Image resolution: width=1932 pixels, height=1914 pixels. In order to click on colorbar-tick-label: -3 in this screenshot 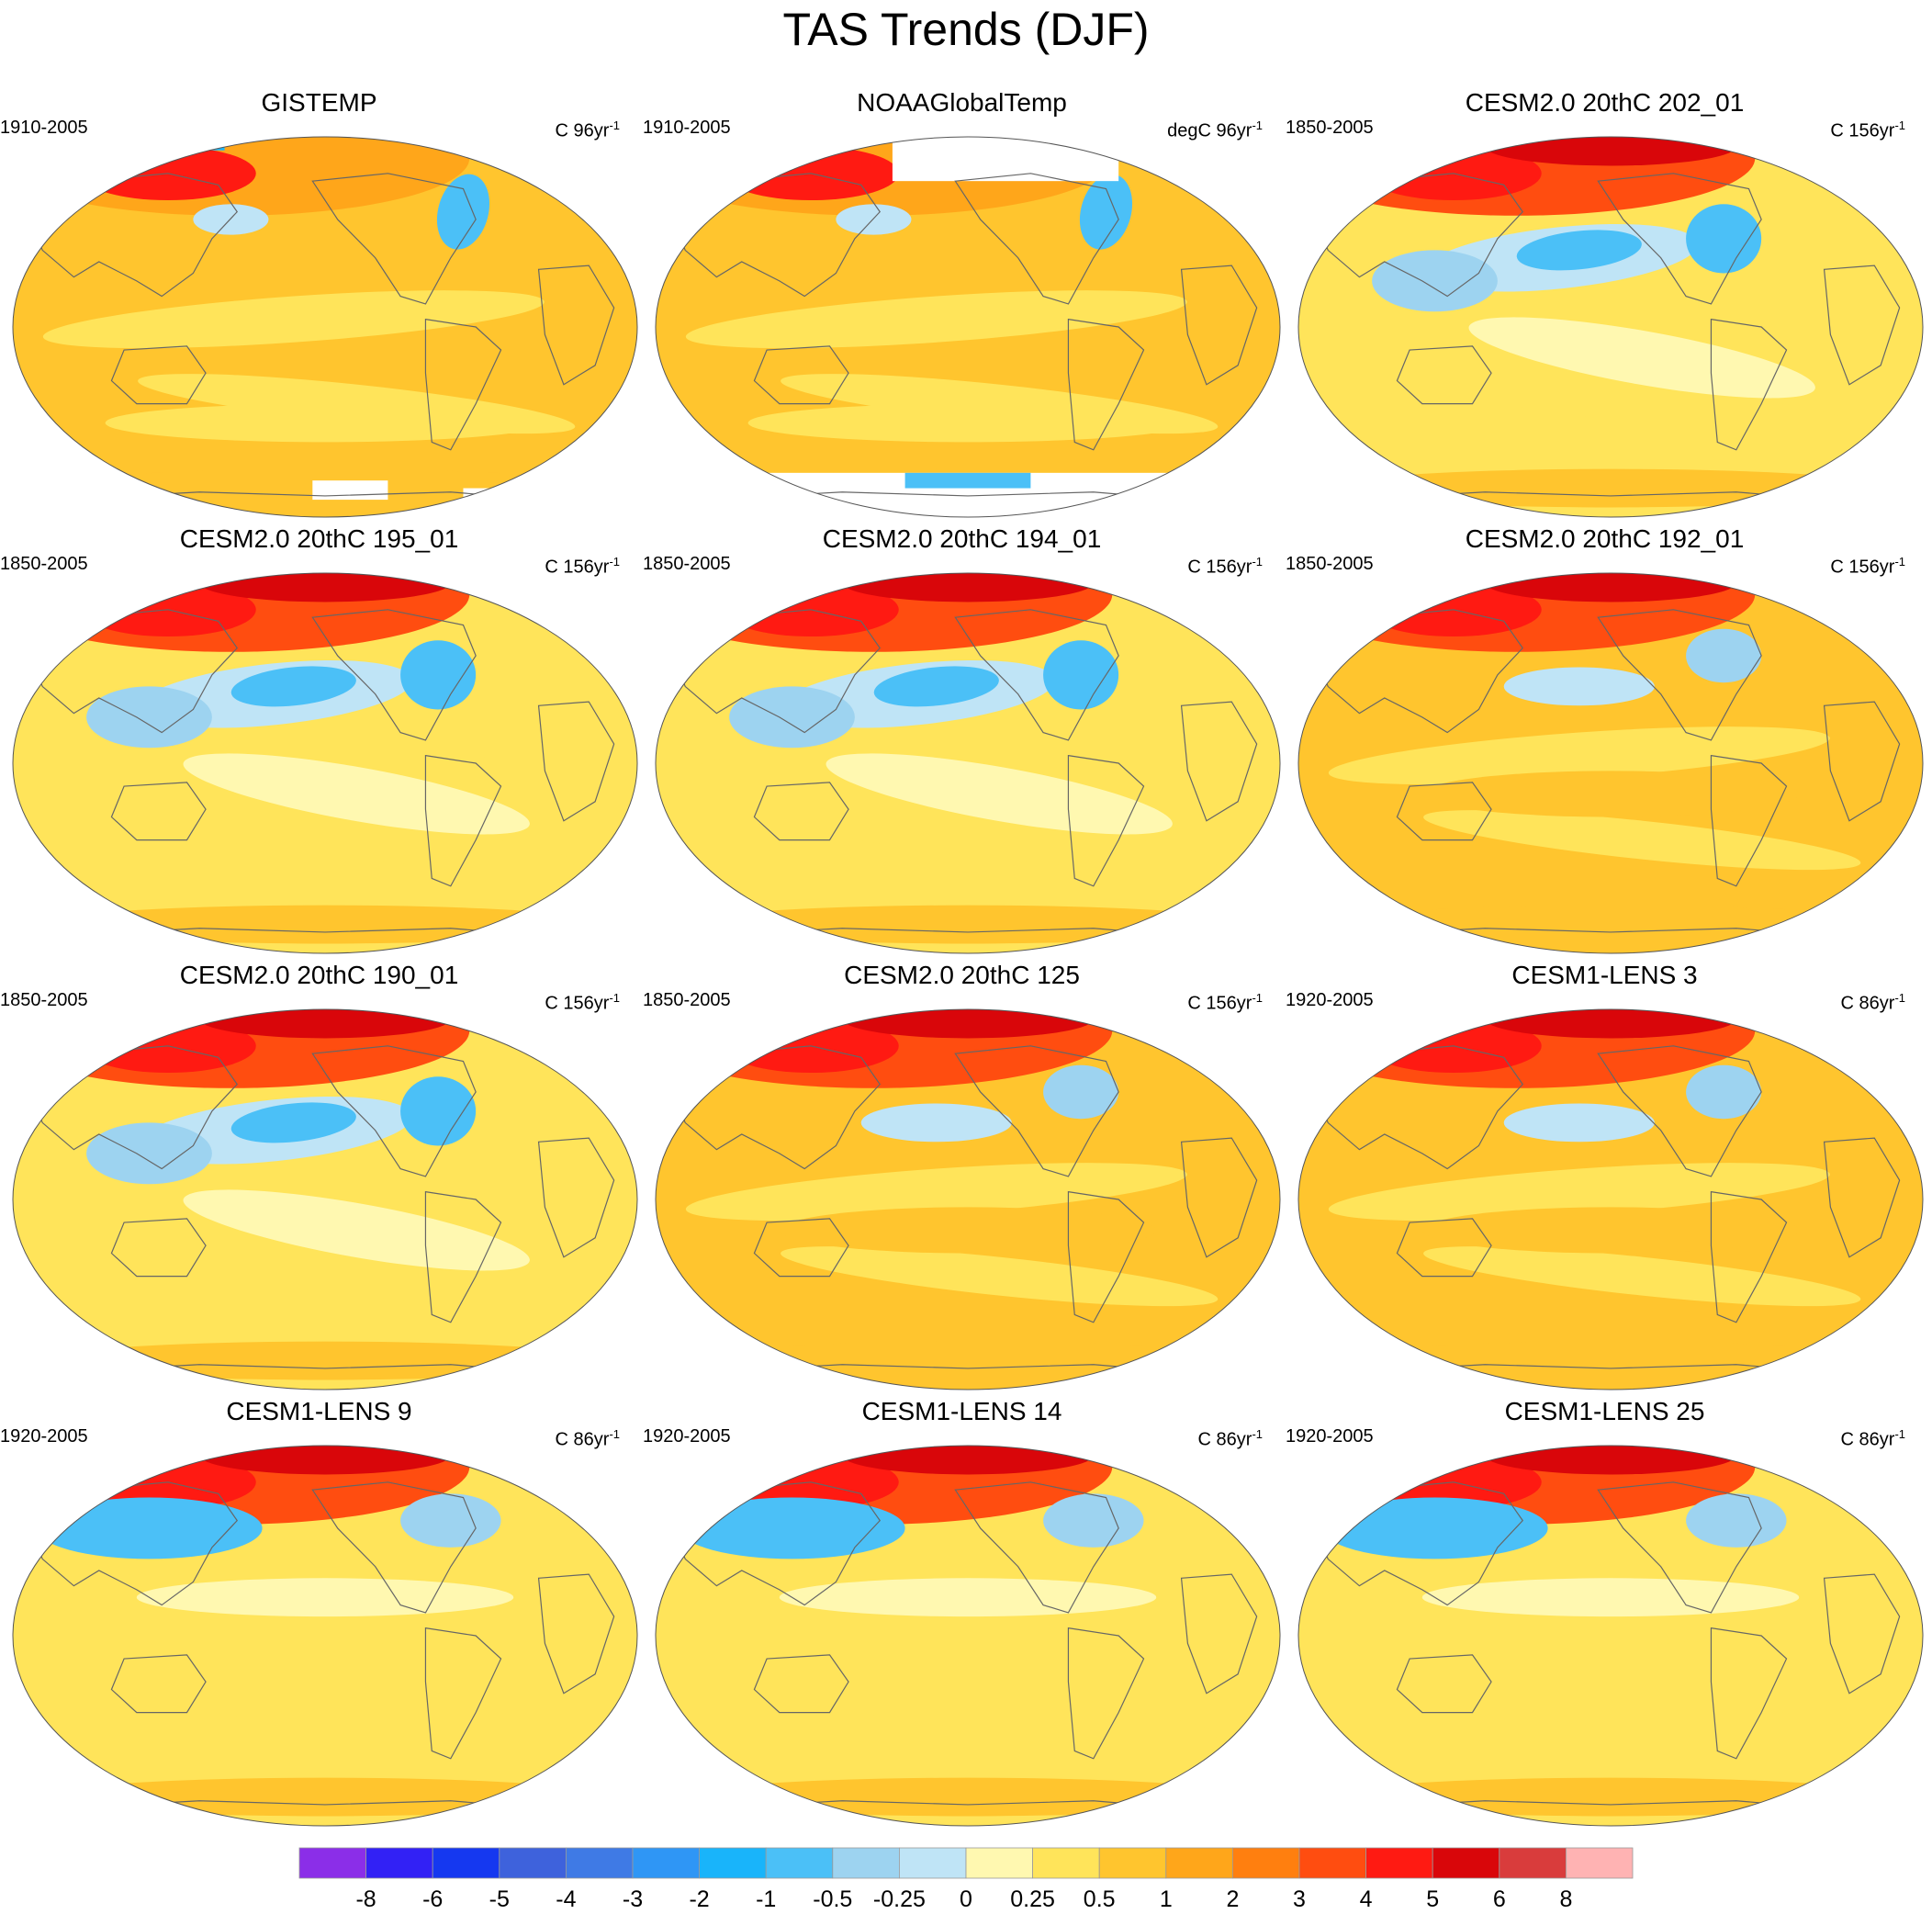, I will do `click(633, 1899)`.